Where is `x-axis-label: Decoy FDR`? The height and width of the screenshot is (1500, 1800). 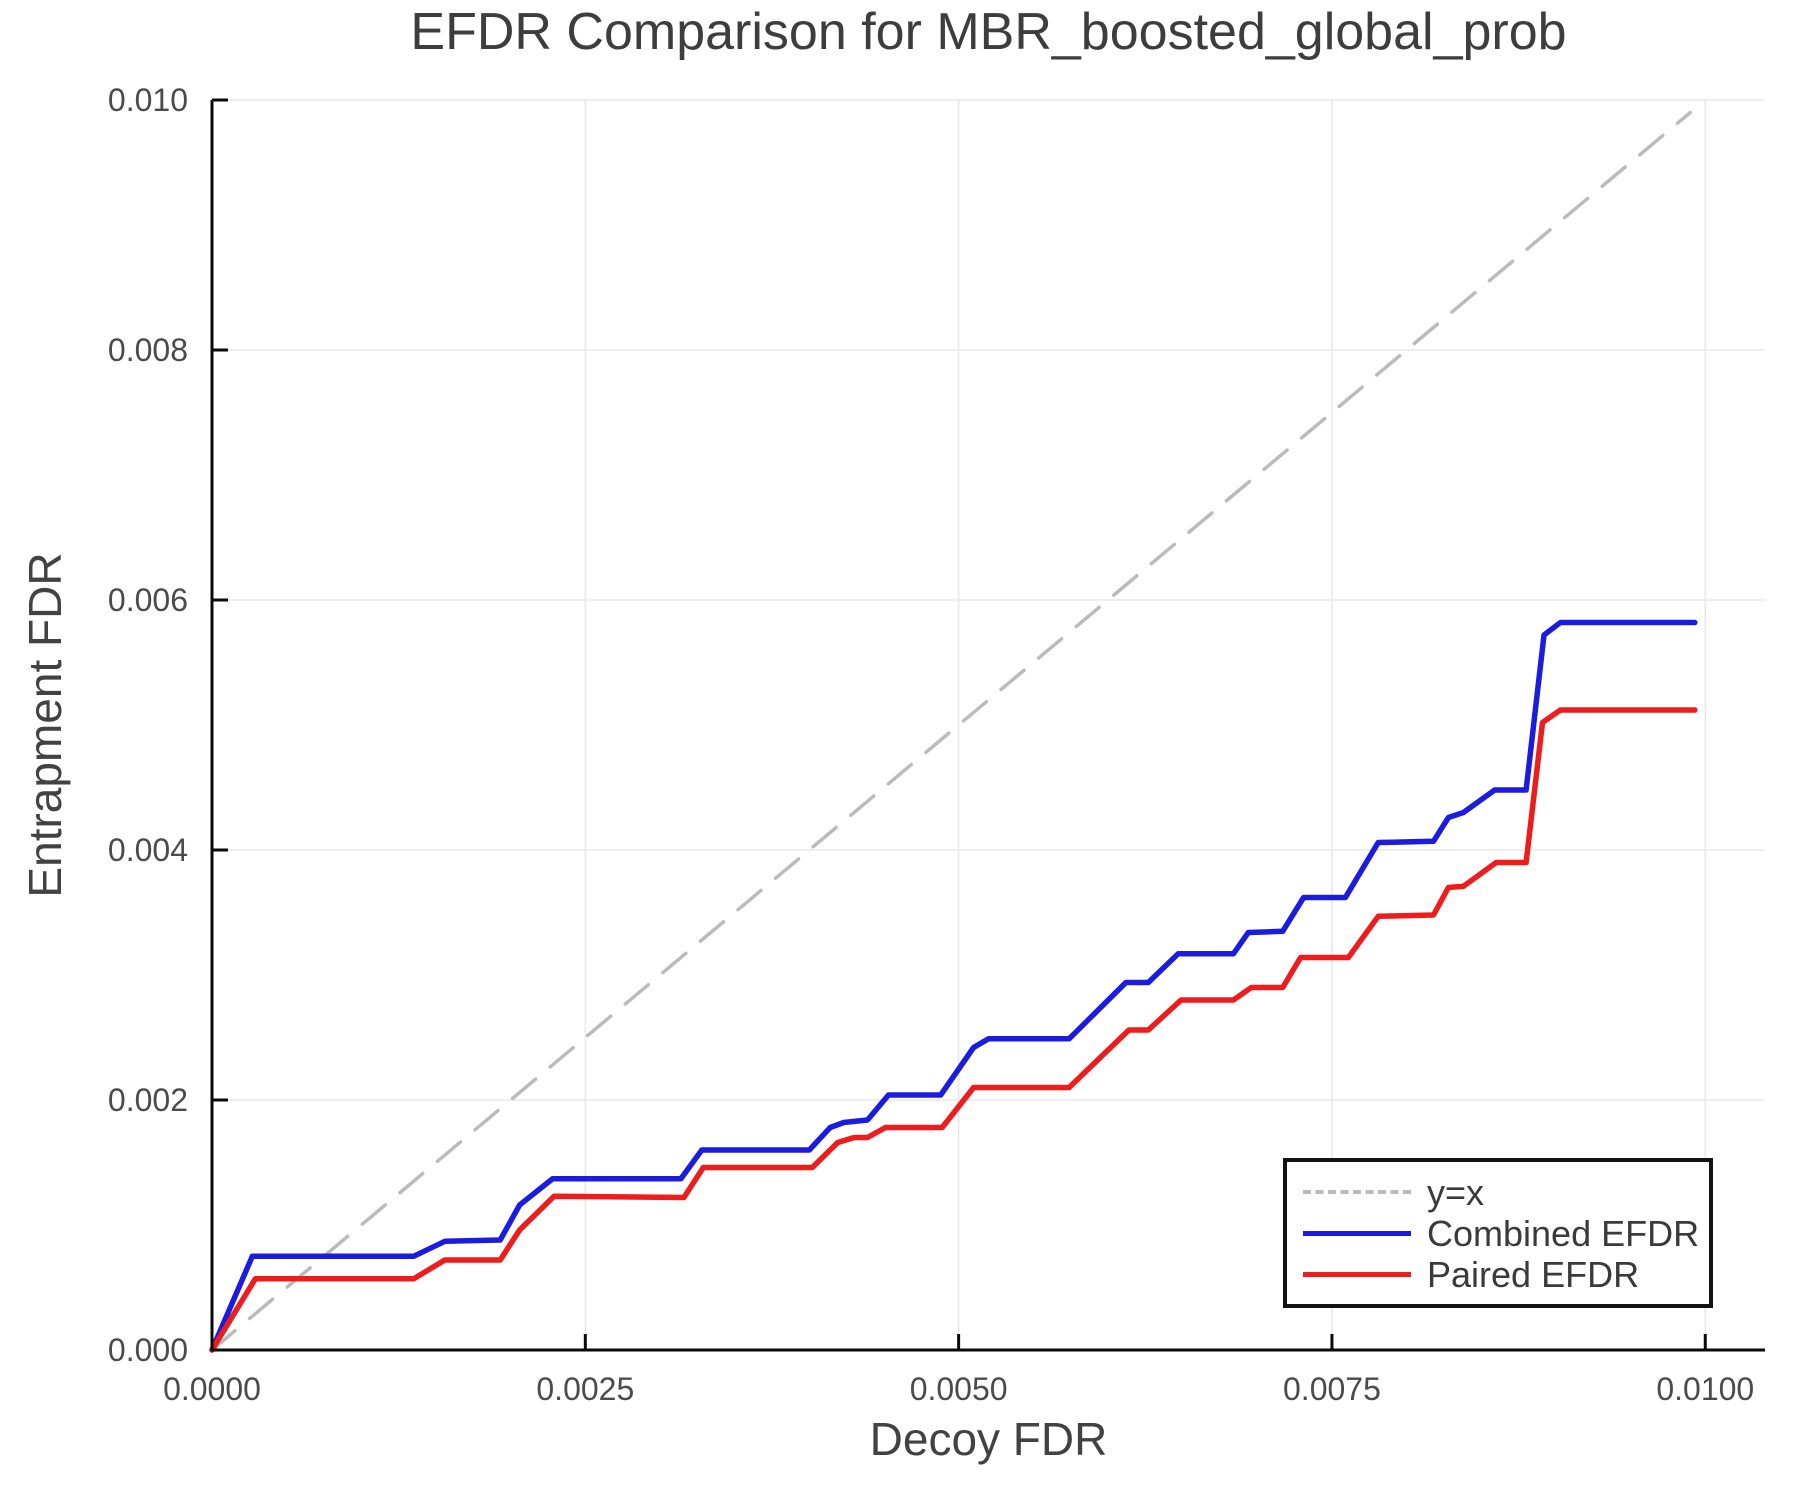
x-axis-label: Decoy FDR is located at coordinates (988, 1439).